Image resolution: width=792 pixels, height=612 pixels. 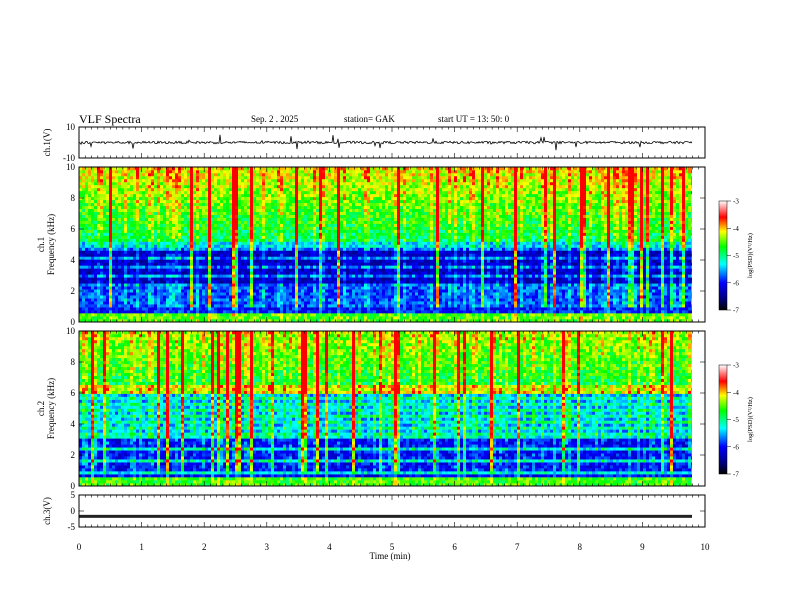 What do you see at coordinates (517, 547) in the screenshot?
I see `xtick-label: 7` at bounding box center [517, 547].